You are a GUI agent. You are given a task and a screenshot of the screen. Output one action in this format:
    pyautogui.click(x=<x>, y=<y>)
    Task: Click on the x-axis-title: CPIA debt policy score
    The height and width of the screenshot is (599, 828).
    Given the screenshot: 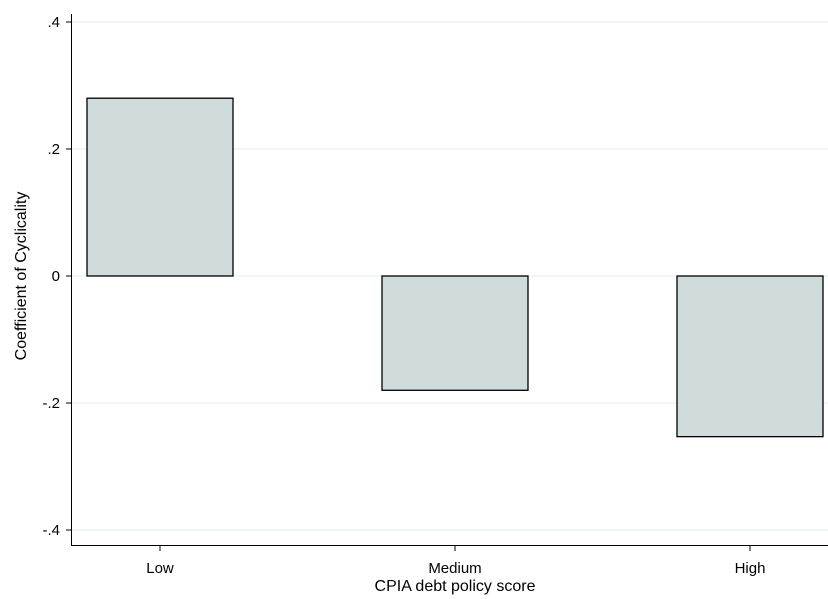 What is the action you would take?
    pyautogui.click(x=455, y=586)
    